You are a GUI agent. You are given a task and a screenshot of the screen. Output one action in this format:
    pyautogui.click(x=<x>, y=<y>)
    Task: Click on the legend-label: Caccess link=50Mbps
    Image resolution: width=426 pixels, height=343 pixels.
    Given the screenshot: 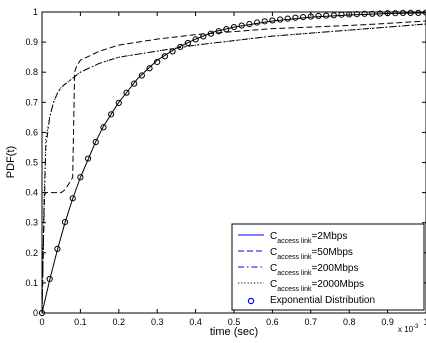 What is the action you would take?
    pyautogui.click(x=311, y=254)
    